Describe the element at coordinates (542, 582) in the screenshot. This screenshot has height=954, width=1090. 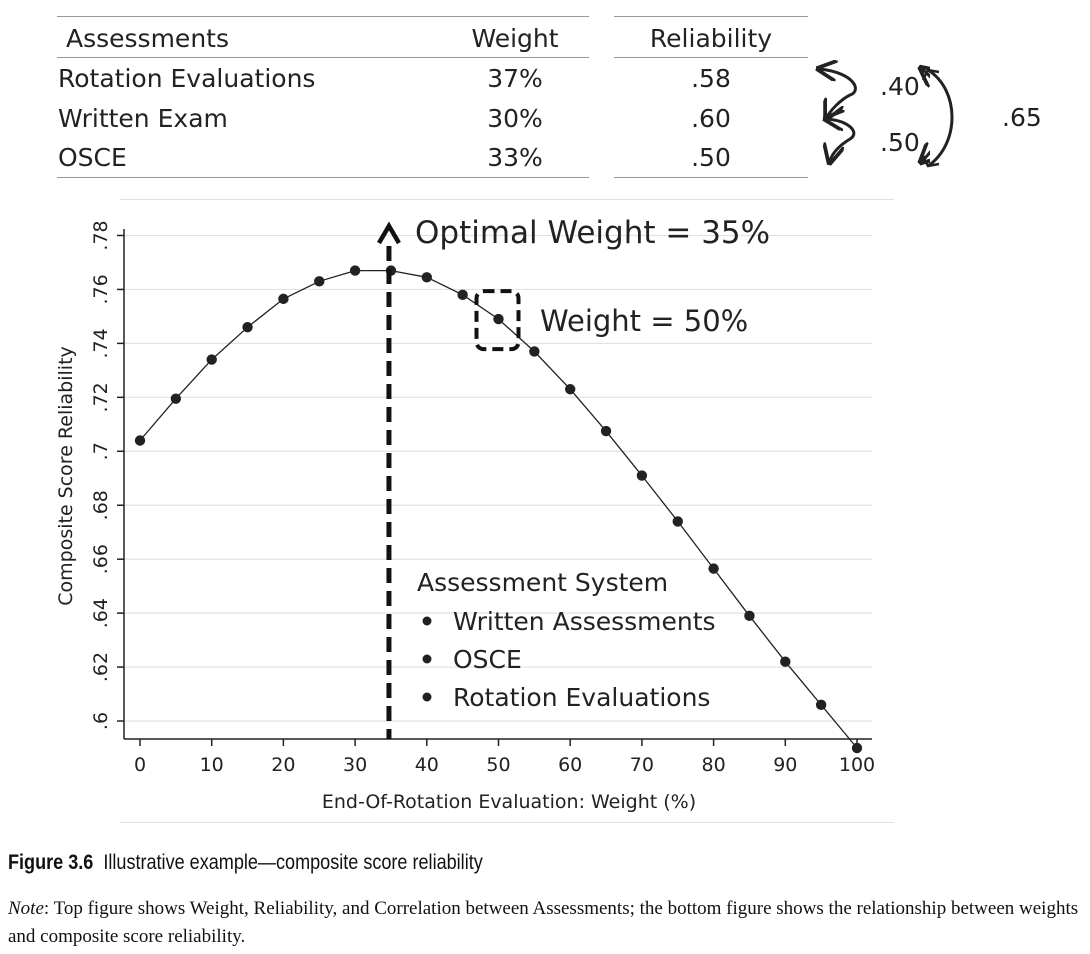
I see `legend-title: Assessment System` at that location.